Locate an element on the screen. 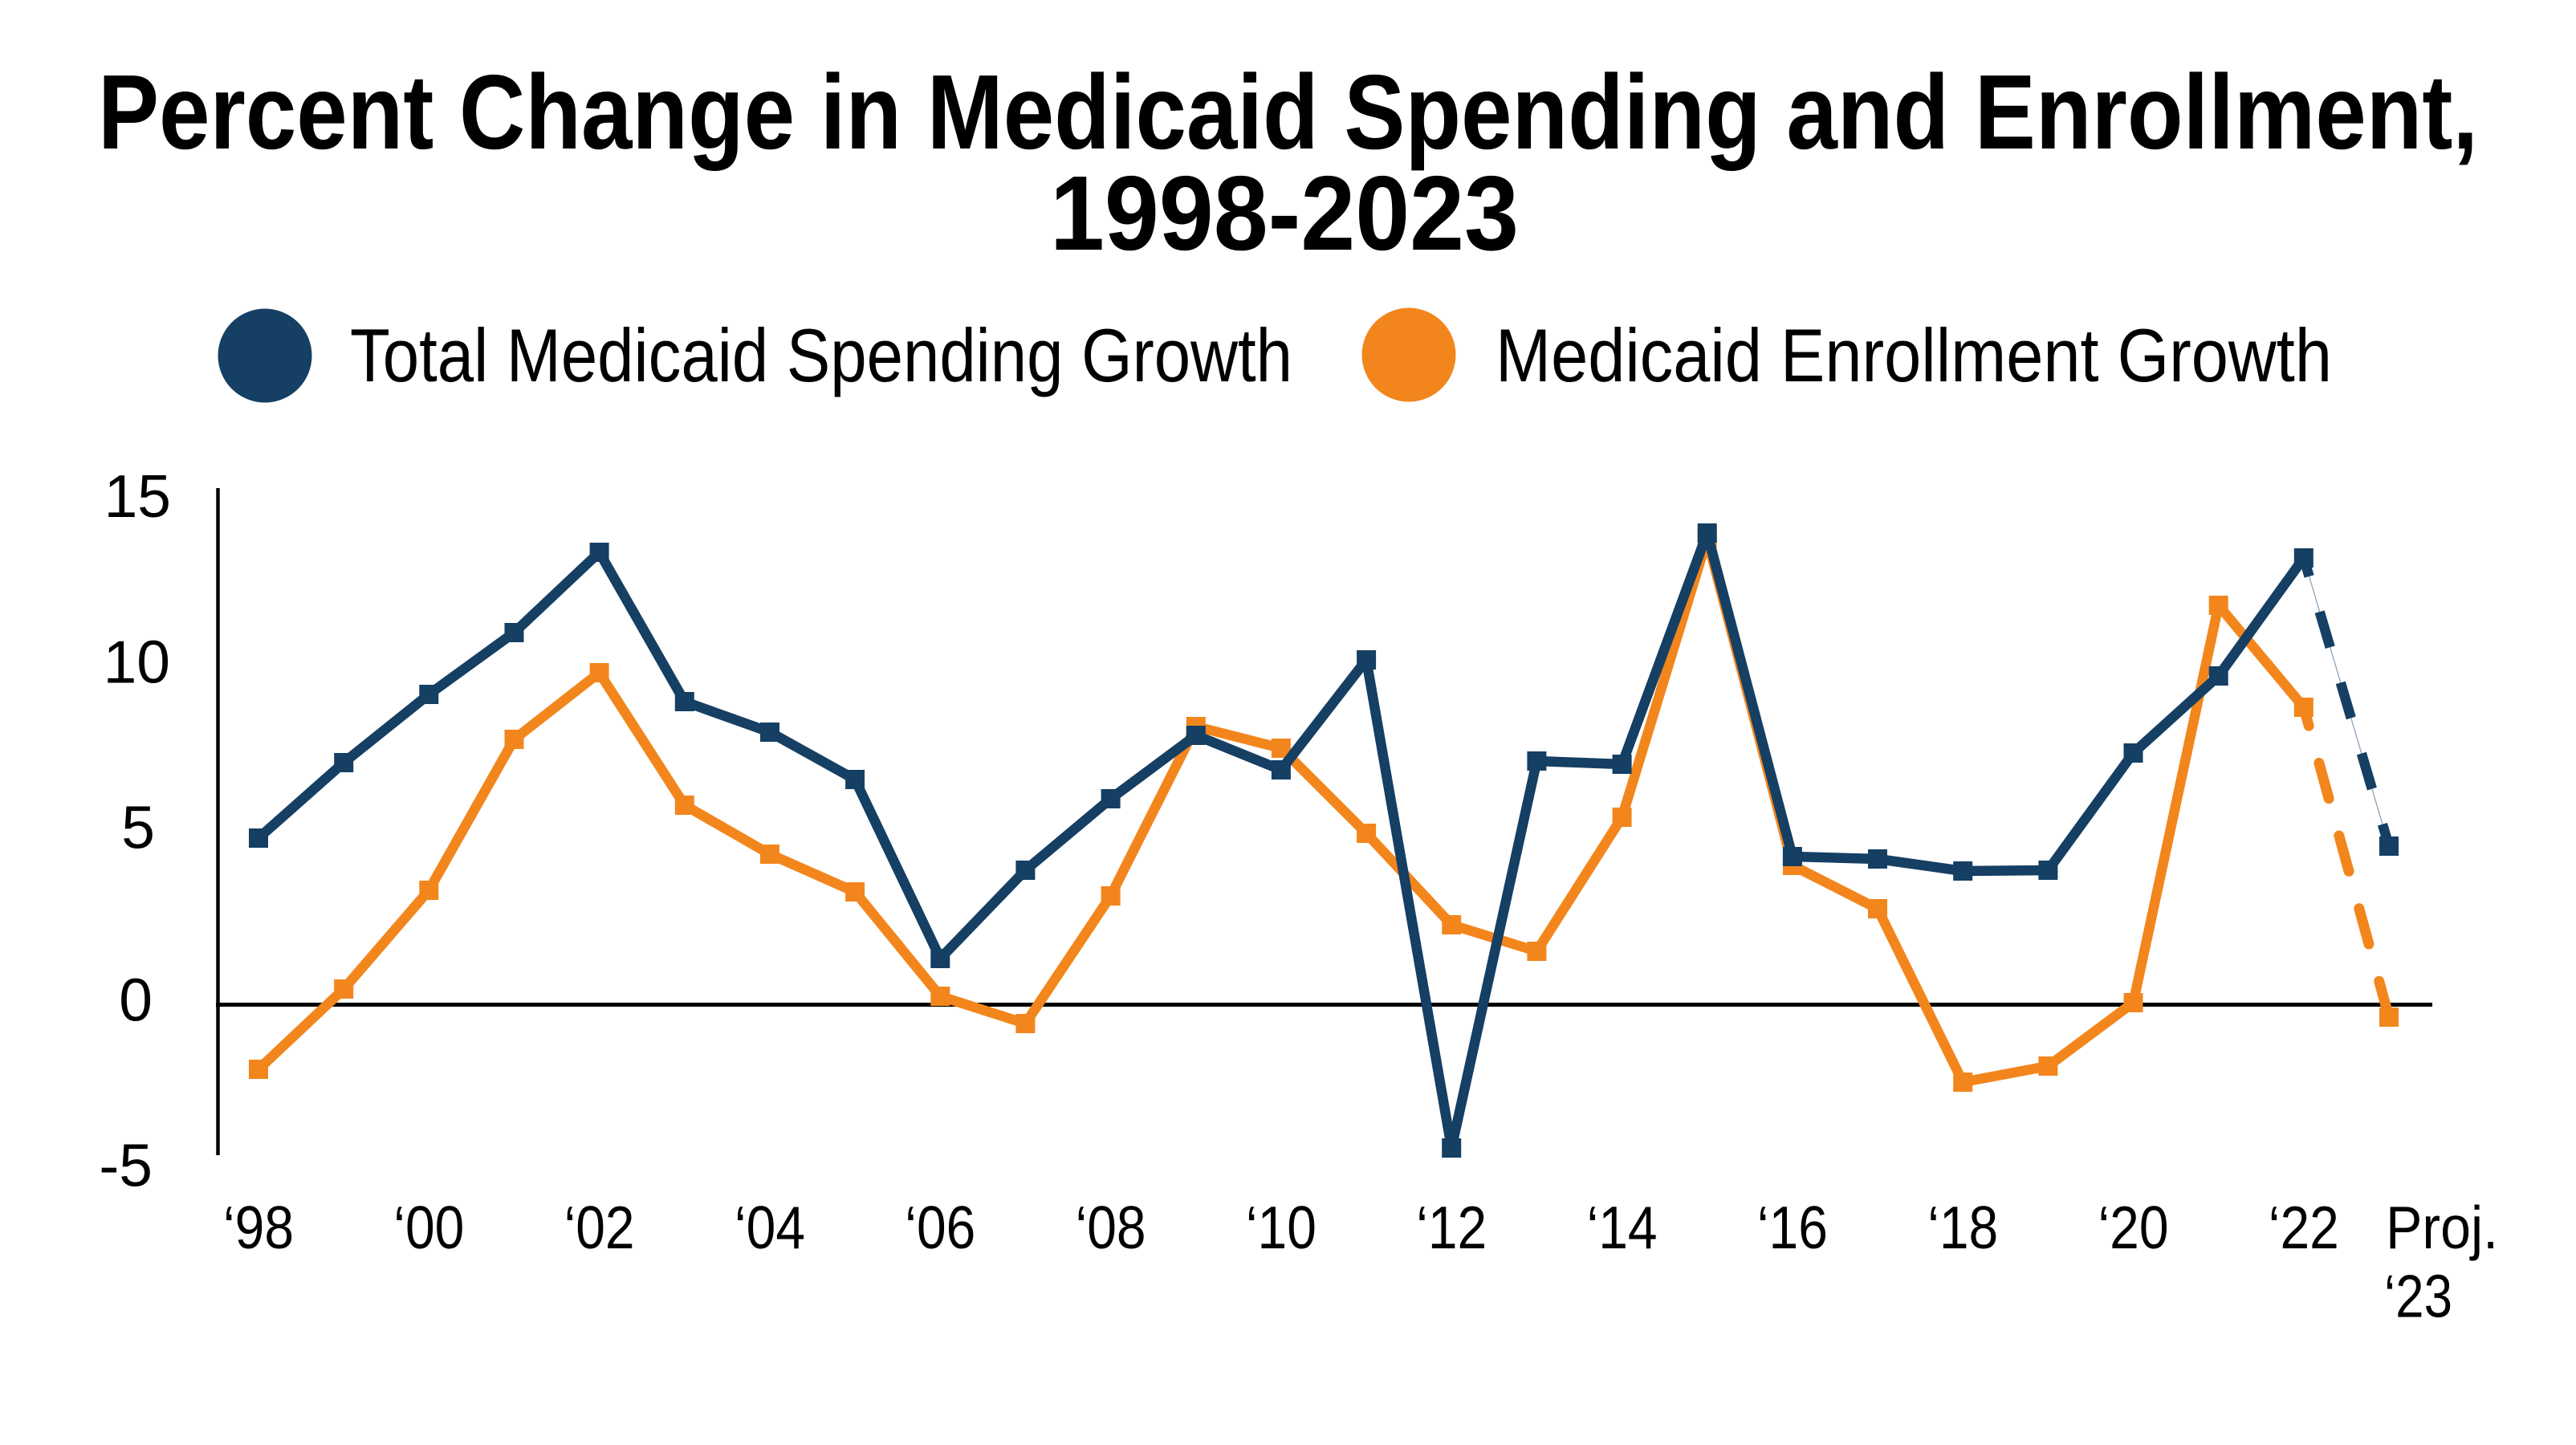 The height and width of the screenshot is (1445, 2576). svg-text: 15 is located at coordinates (137, 496).